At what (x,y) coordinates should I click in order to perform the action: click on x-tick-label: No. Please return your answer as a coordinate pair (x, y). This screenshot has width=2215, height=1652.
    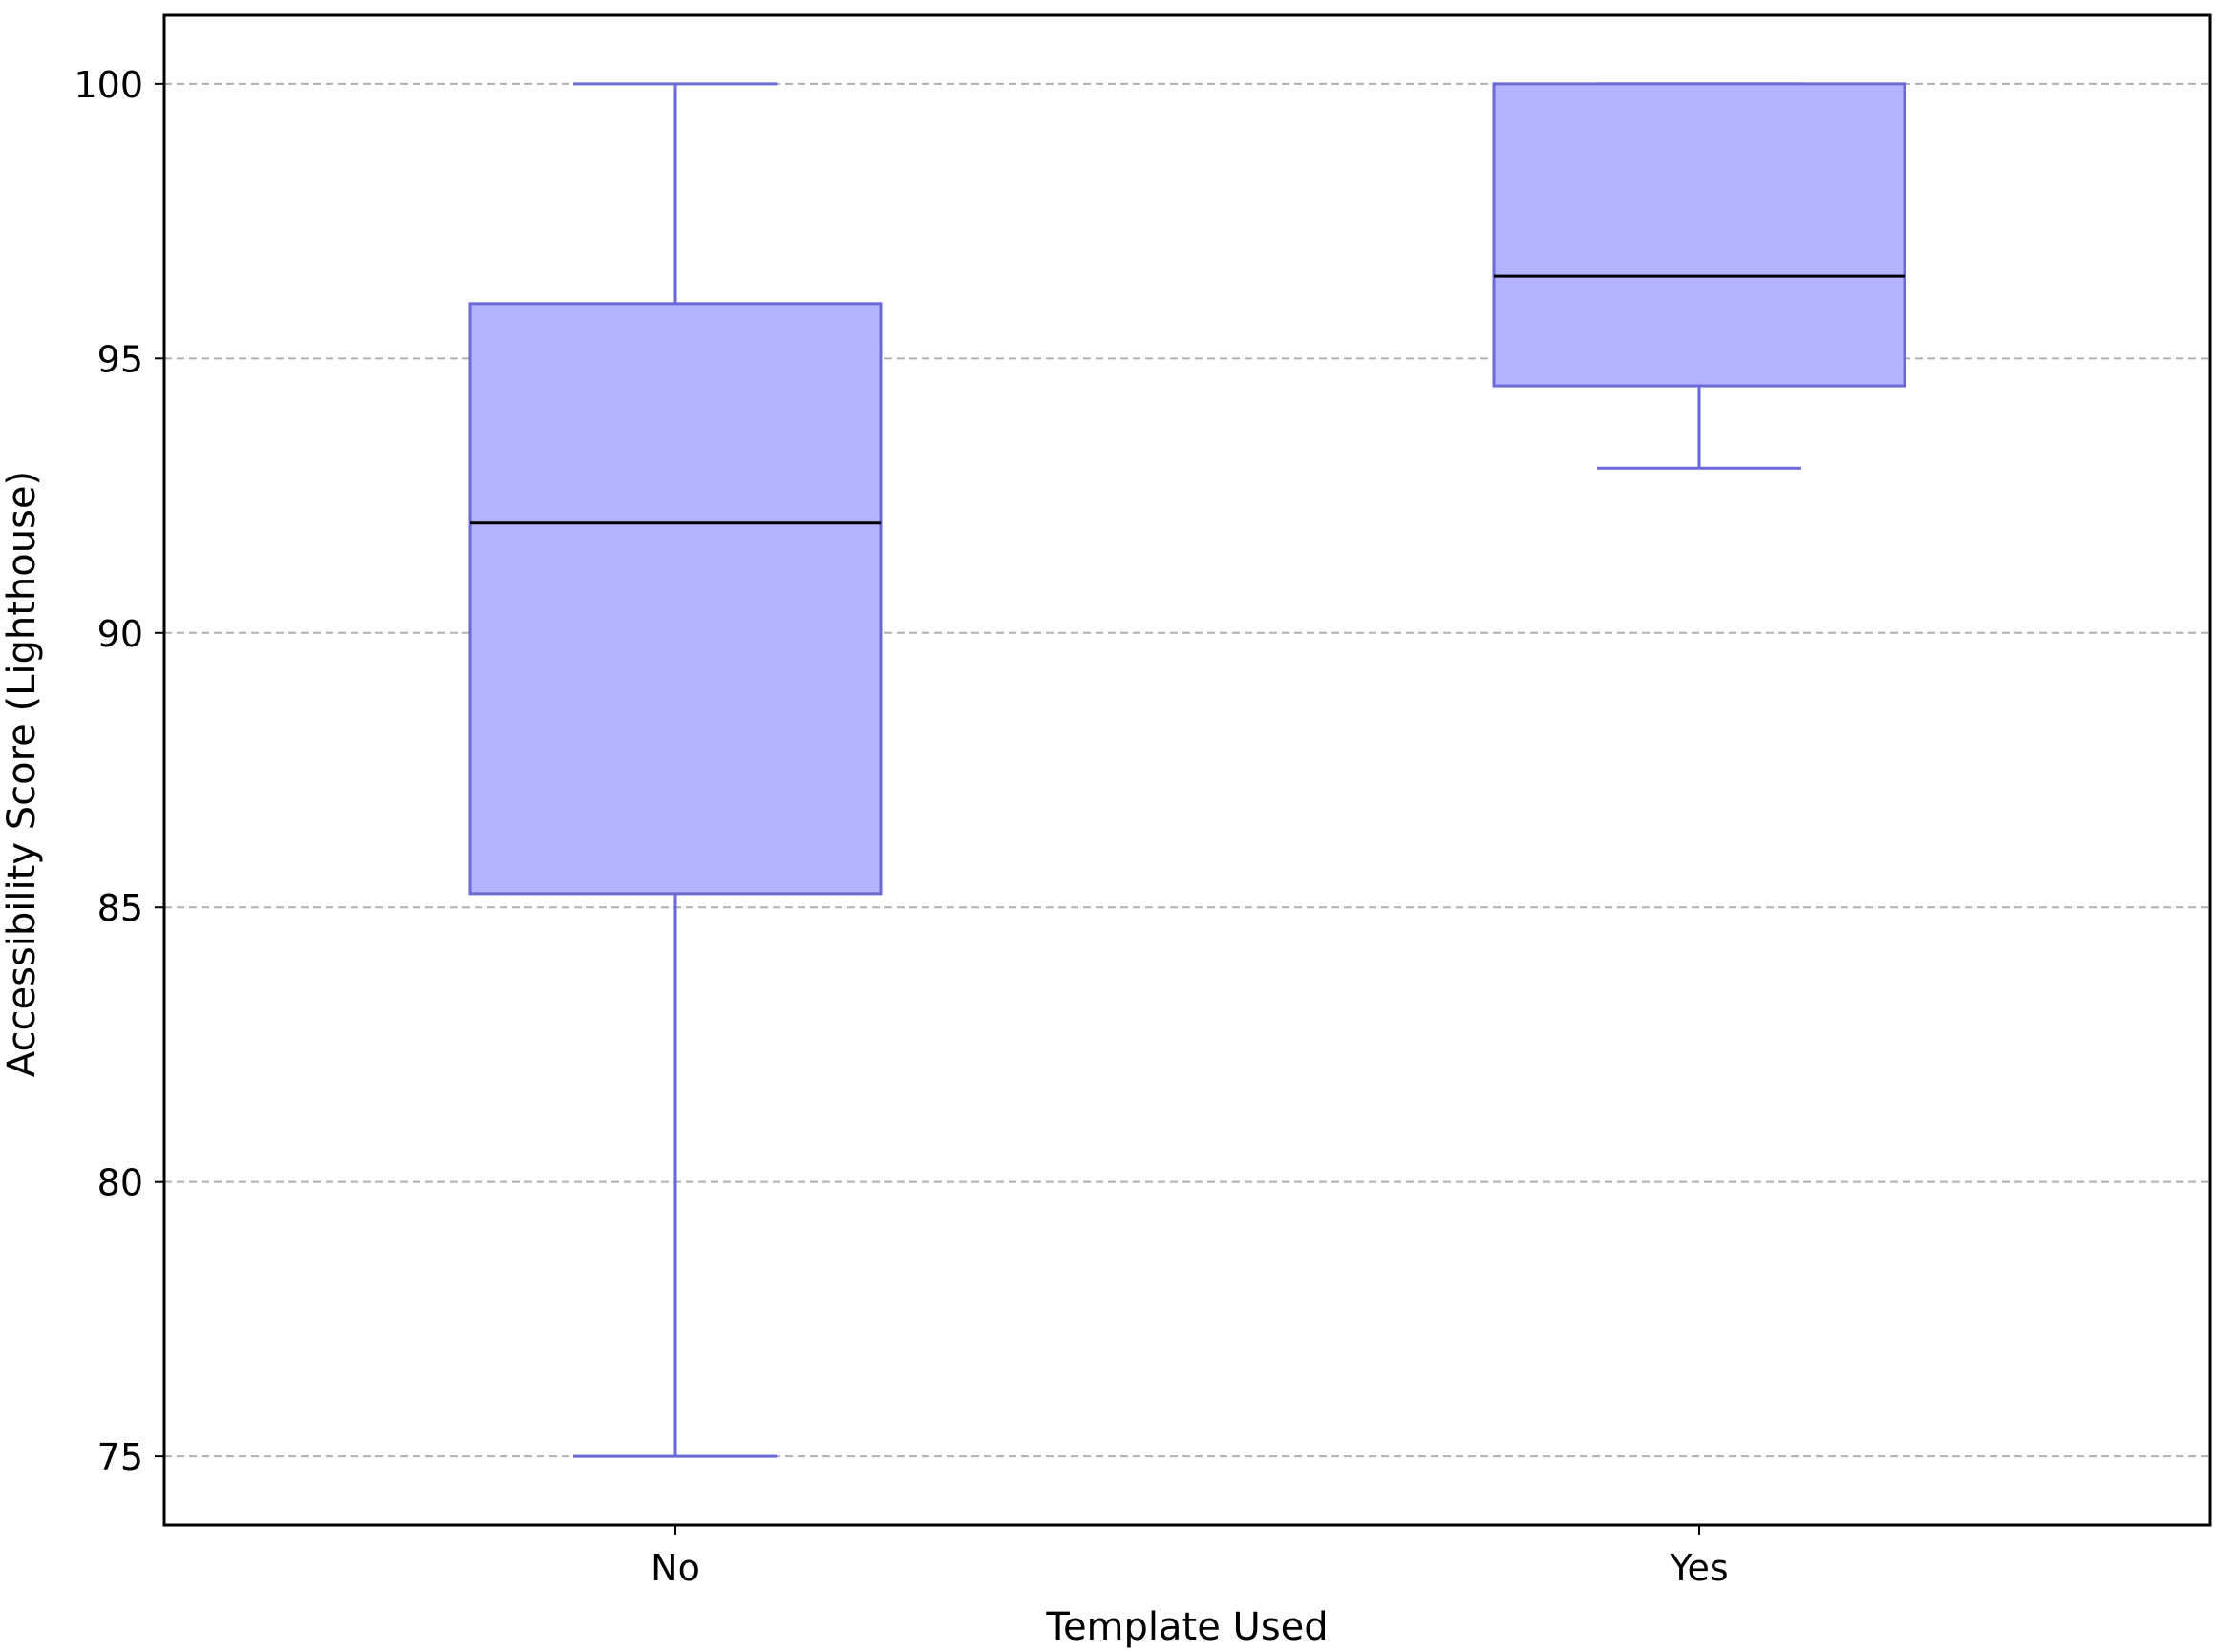
    Looking at the image, I should click on (675, 1568).